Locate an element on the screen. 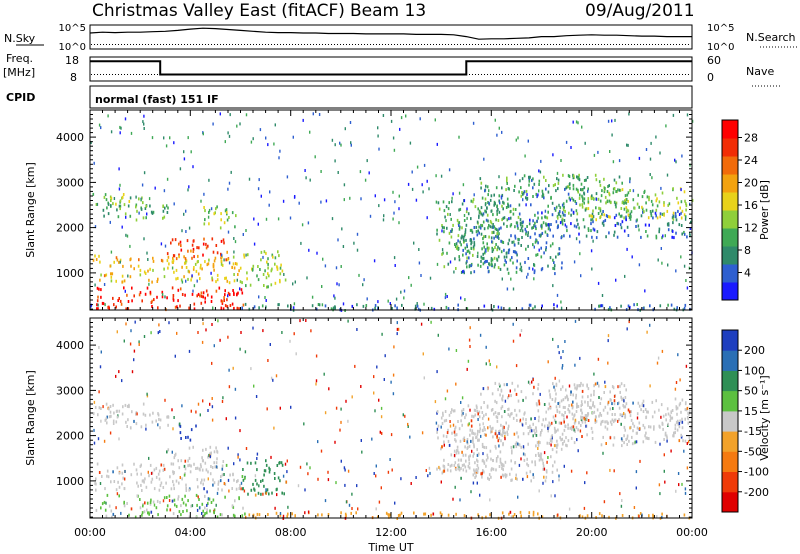  colorbar-tick-label: -50 is located at coordinates (753, 451).